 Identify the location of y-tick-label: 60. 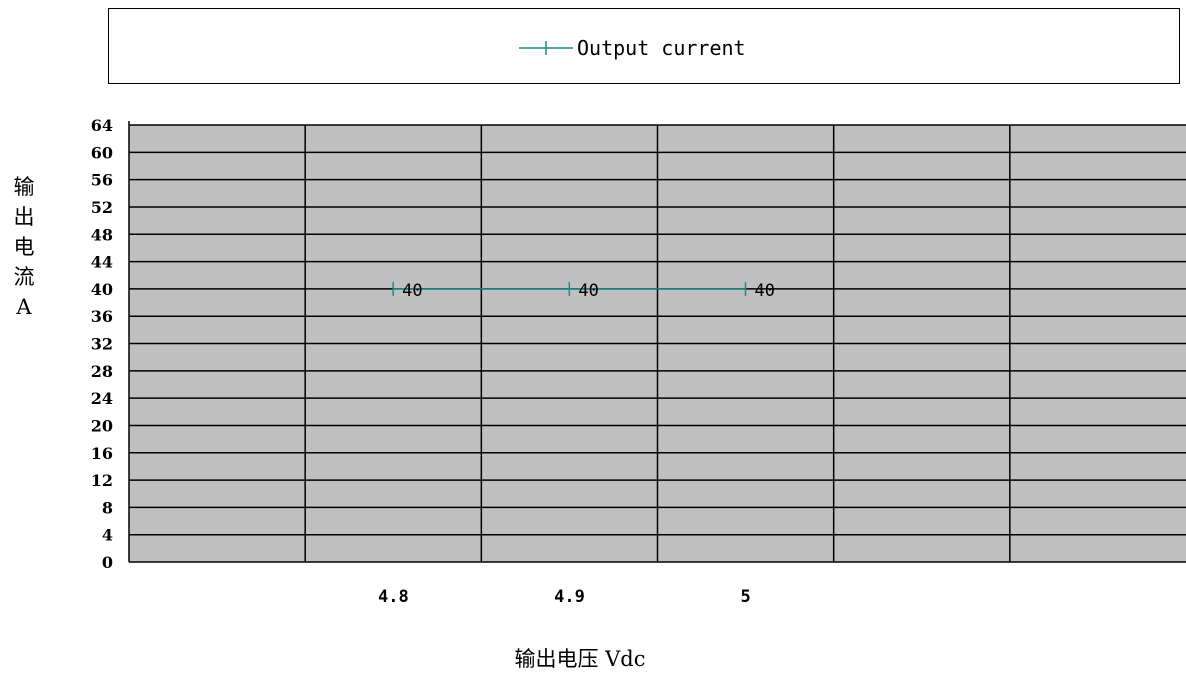
(102, 152).